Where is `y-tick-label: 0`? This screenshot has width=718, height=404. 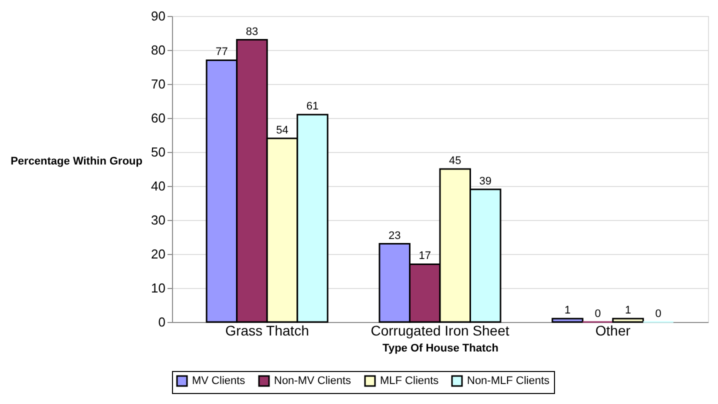 y-tick-label: 0 is located at coordinates (162, 322).